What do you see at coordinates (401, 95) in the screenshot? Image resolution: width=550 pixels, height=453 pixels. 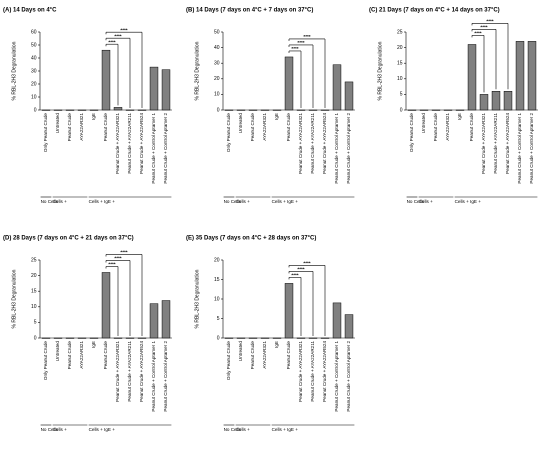 I see `y-tick-label: 5` at bounding box center [401, 95].